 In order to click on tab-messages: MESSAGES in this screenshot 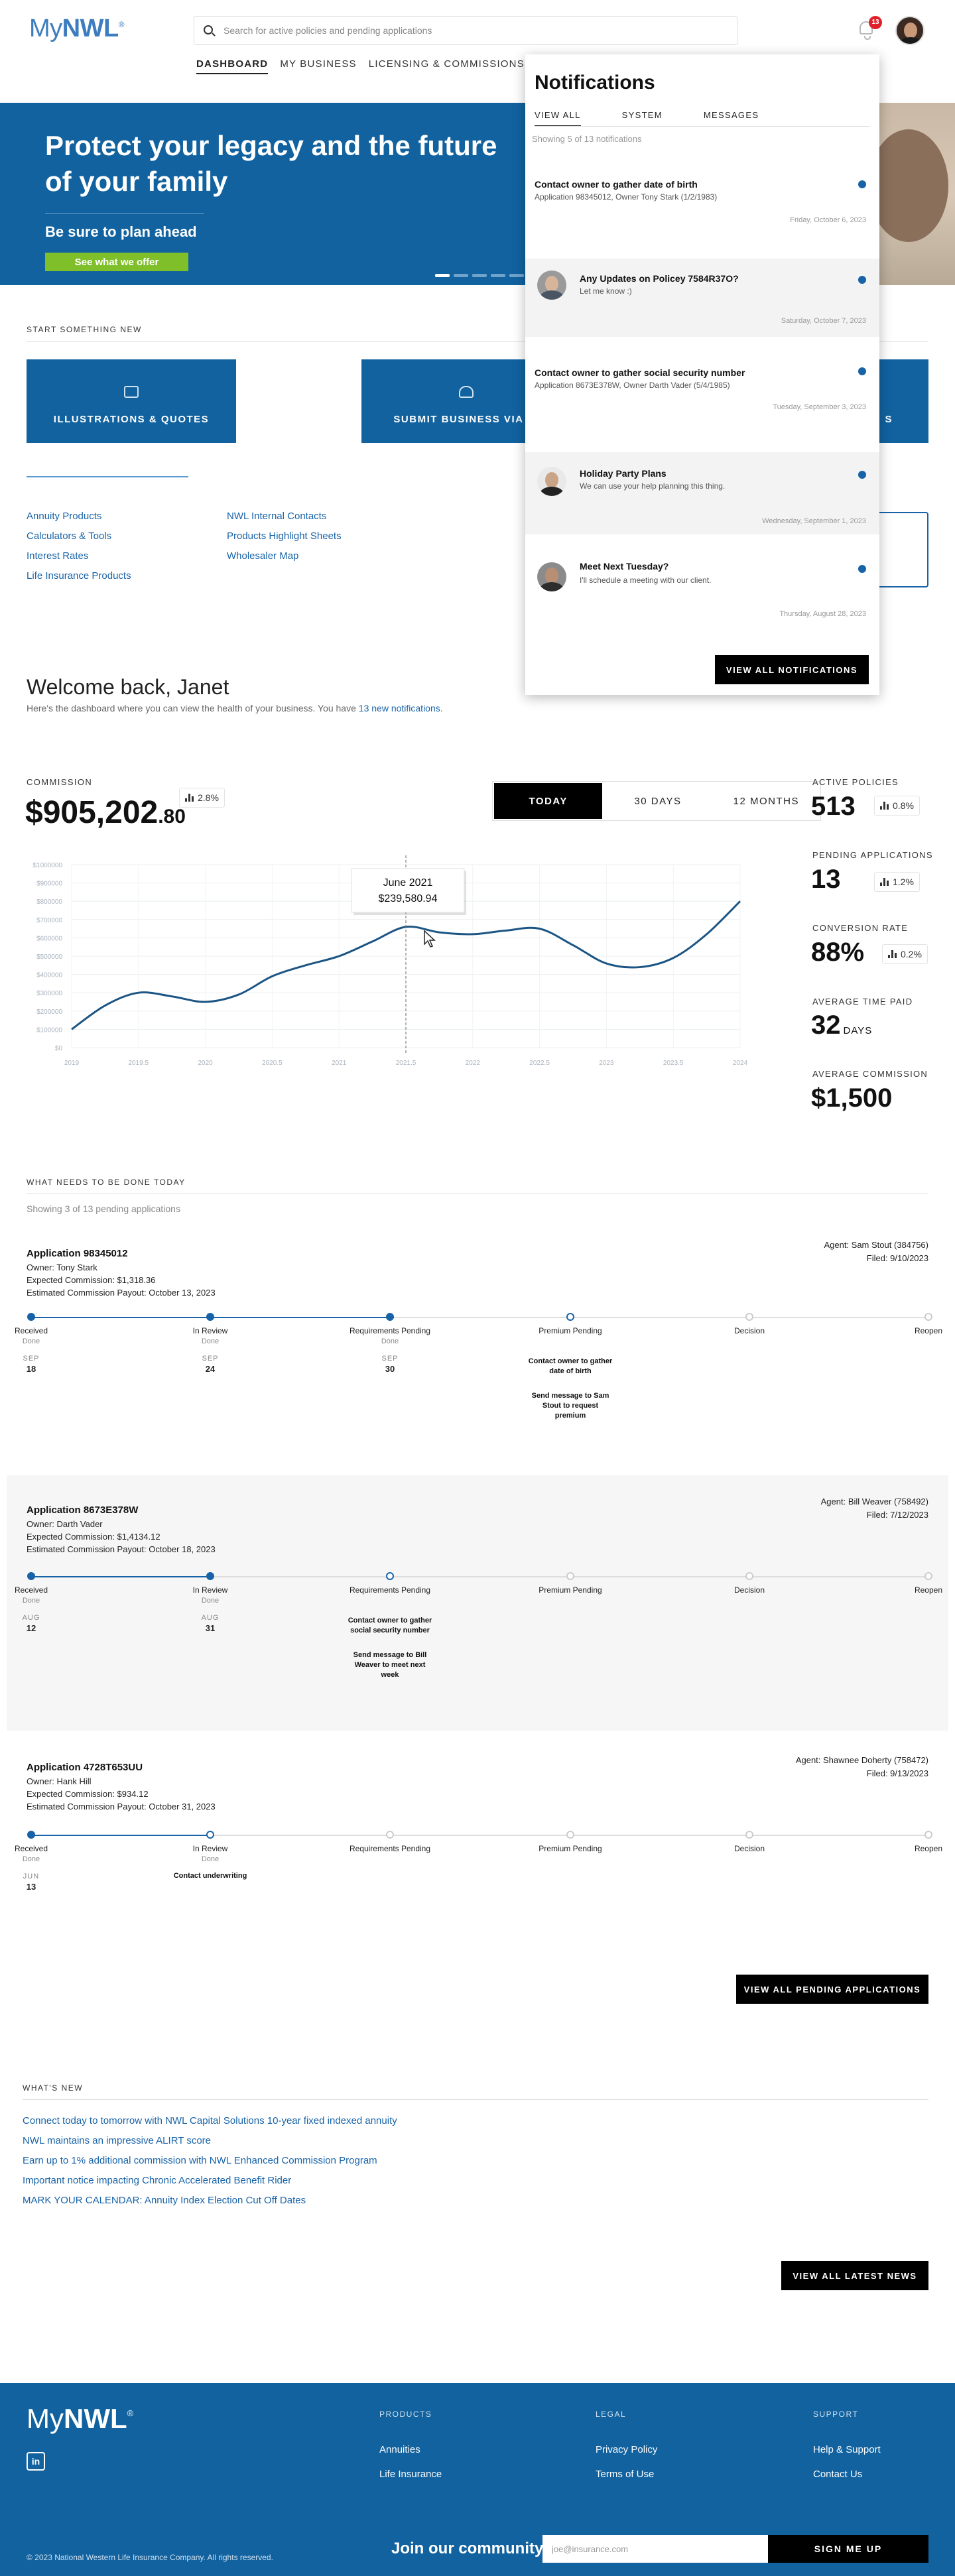, I will do `click(731, 115)`.